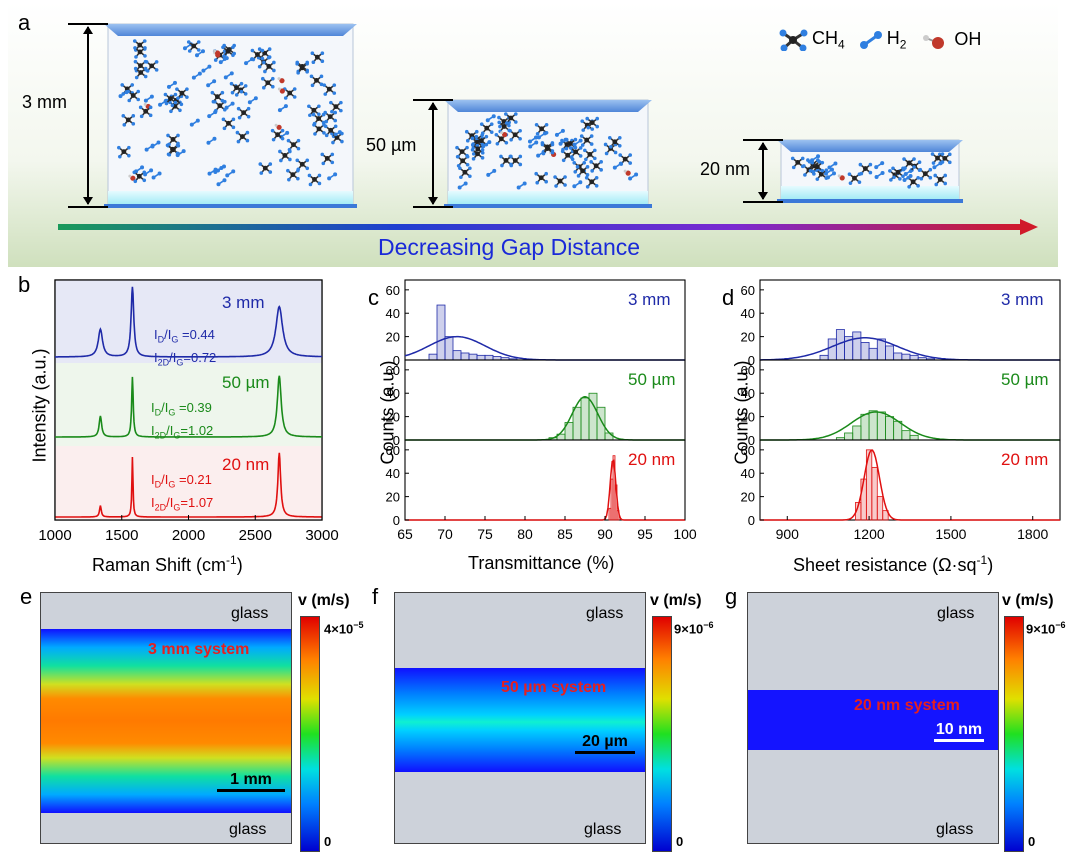  What do you see at coordinates (873, 718) in the screenshot?
I see `velocity-map-g: glass glass 20 nm system 10 nm` at bounding box center [873, 718].